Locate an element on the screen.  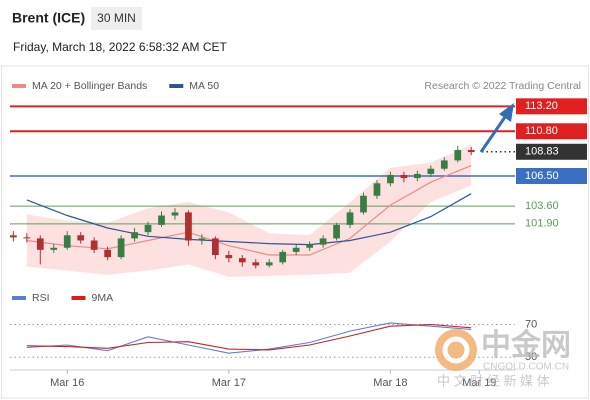
timeframe-box is located at coordinates (116, 18).